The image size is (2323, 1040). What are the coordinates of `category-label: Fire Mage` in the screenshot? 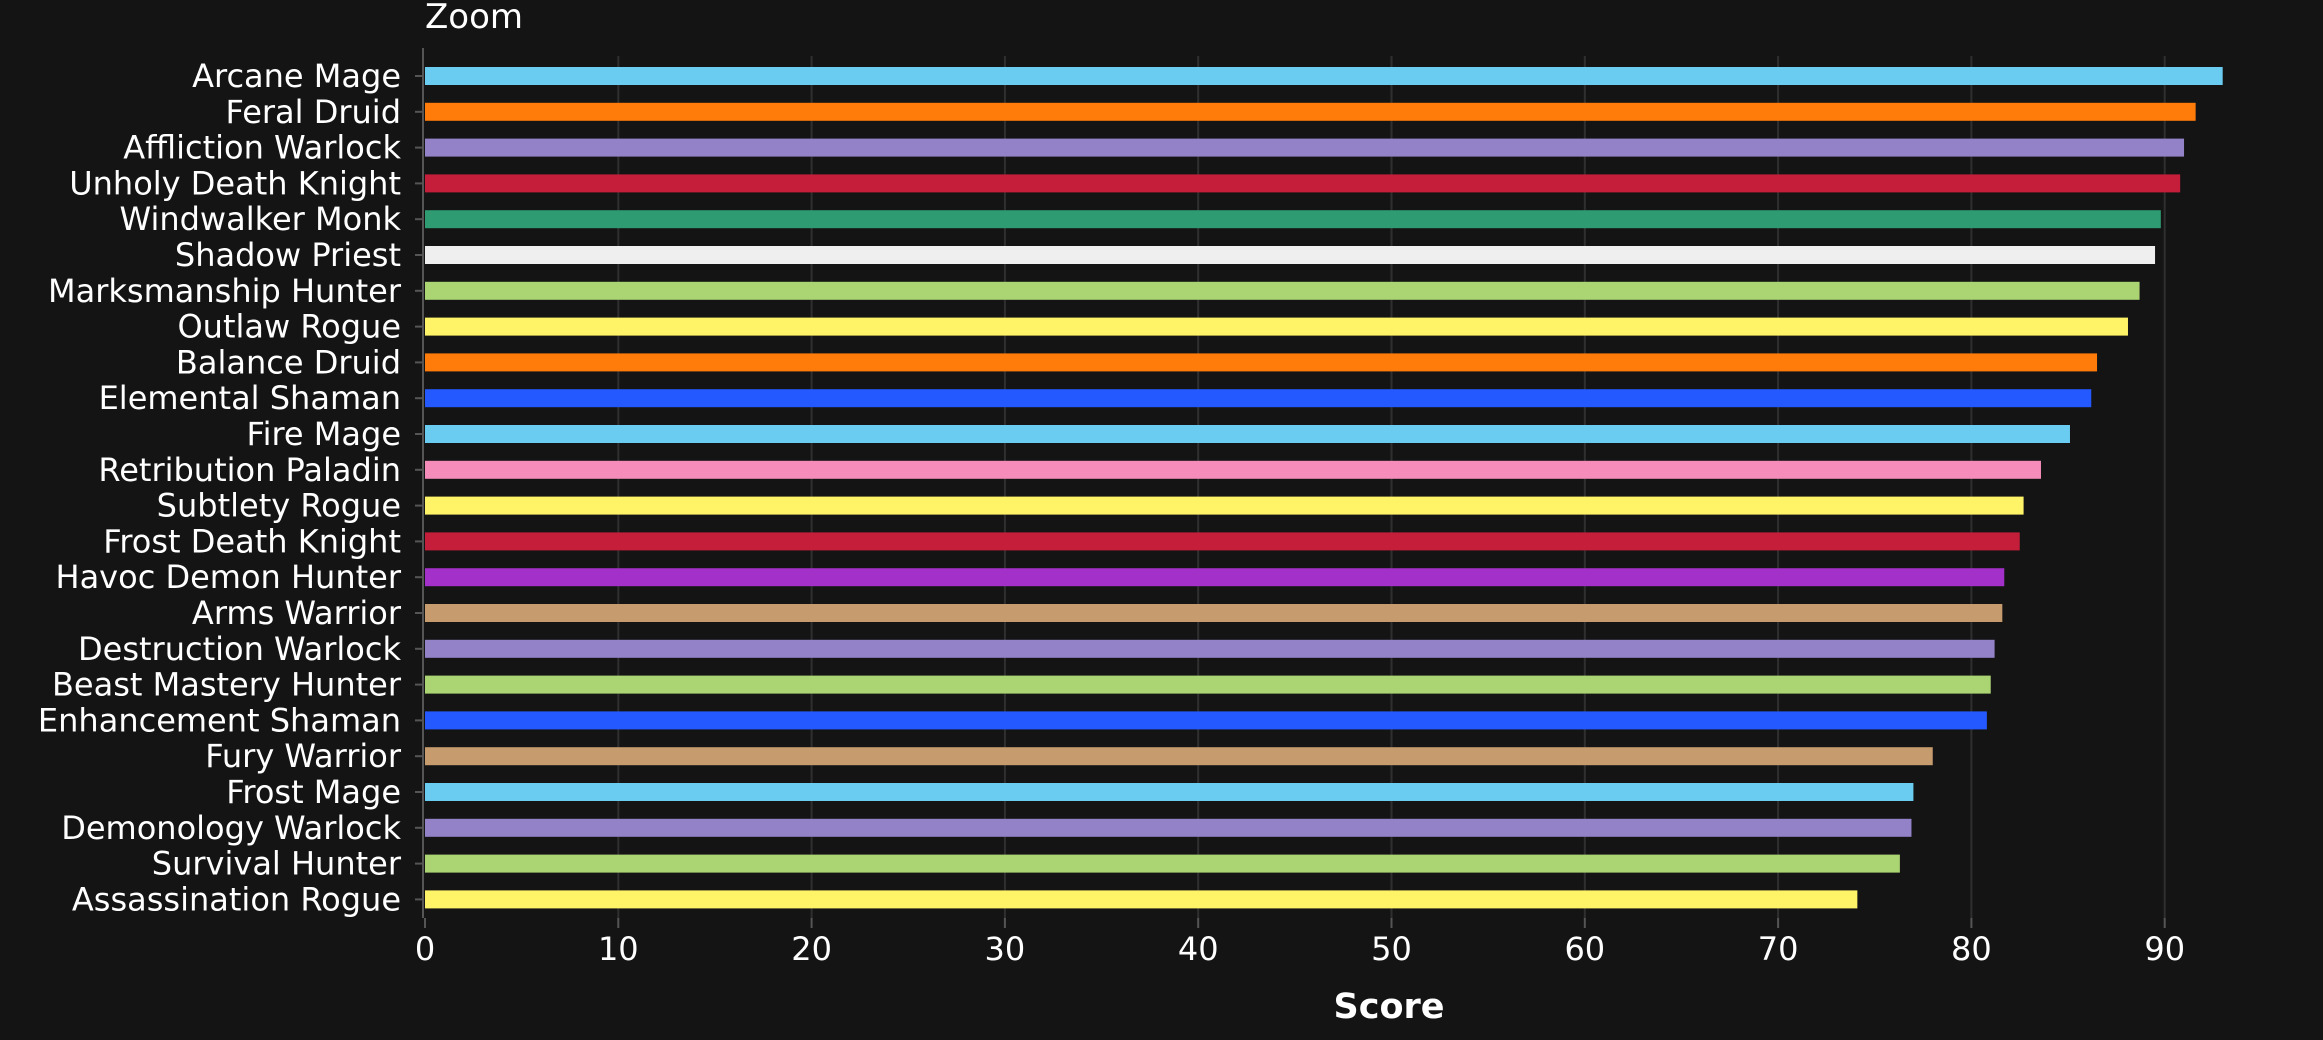 It's located at (324, 434).